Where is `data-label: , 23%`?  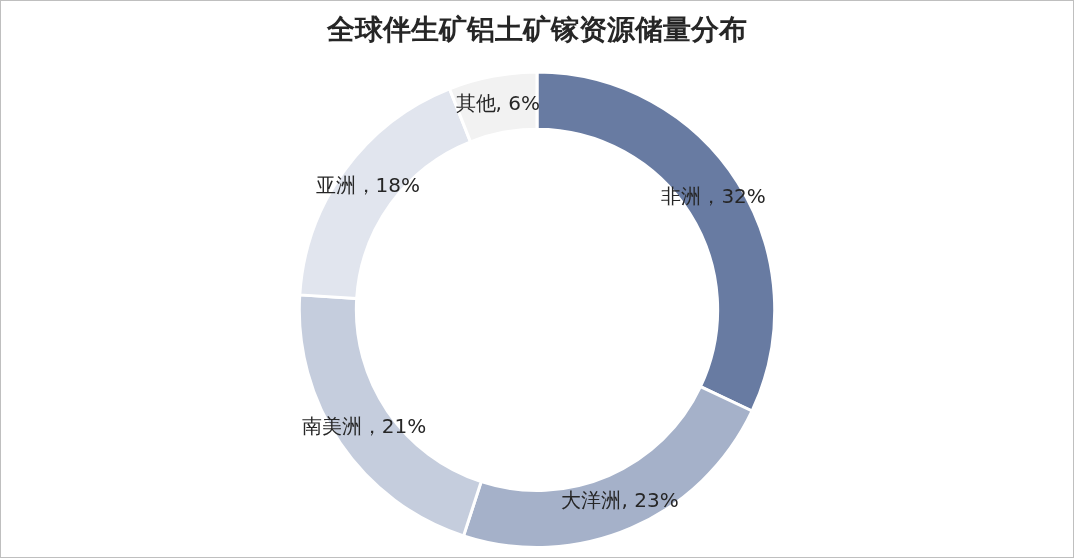 data-label: , 23% is located at coordinates (650, 499).